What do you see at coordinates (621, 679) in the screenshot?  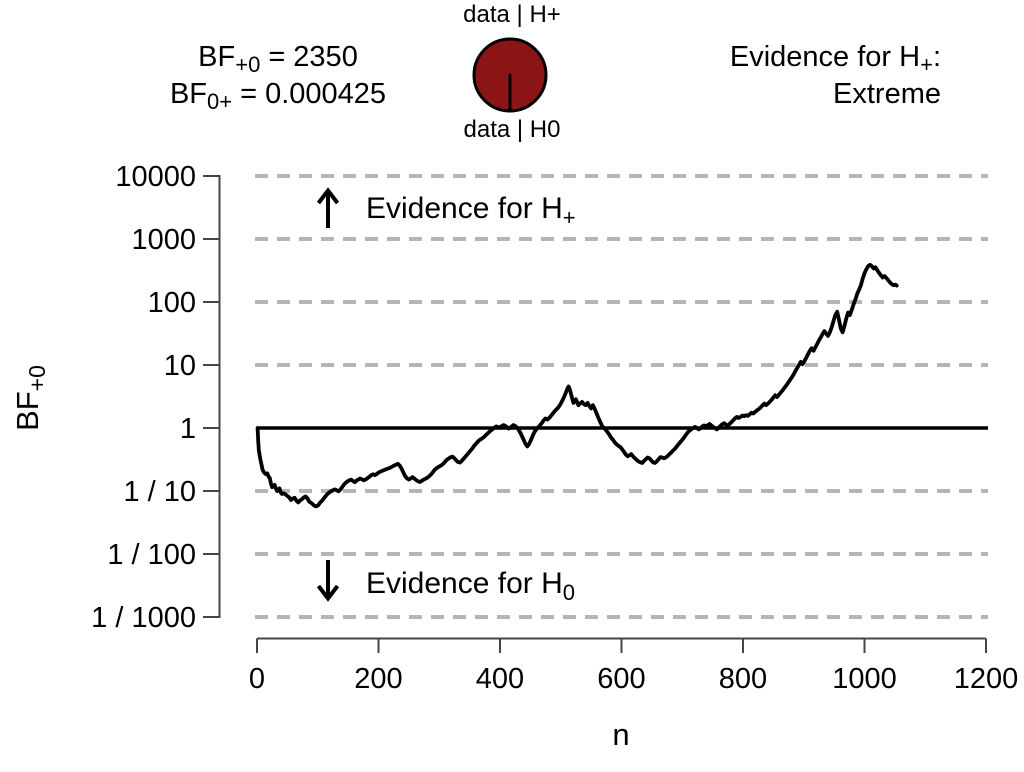 I see `x-tick-label: 600` at bounding box center [621, 679].